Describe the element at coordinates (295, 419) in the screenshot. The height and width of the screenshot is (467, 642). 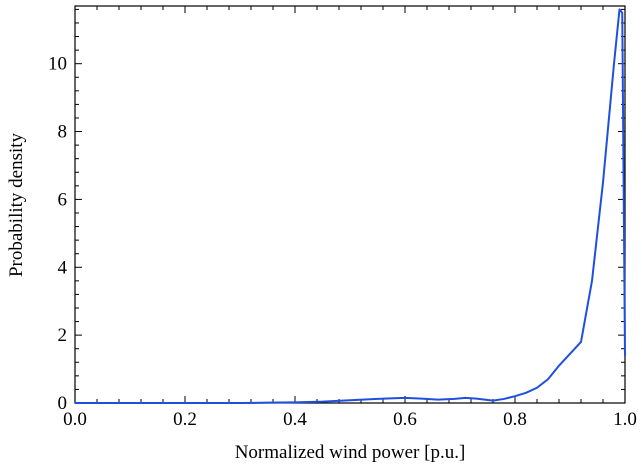
I see `x-tick-label: 0.4` at that location.